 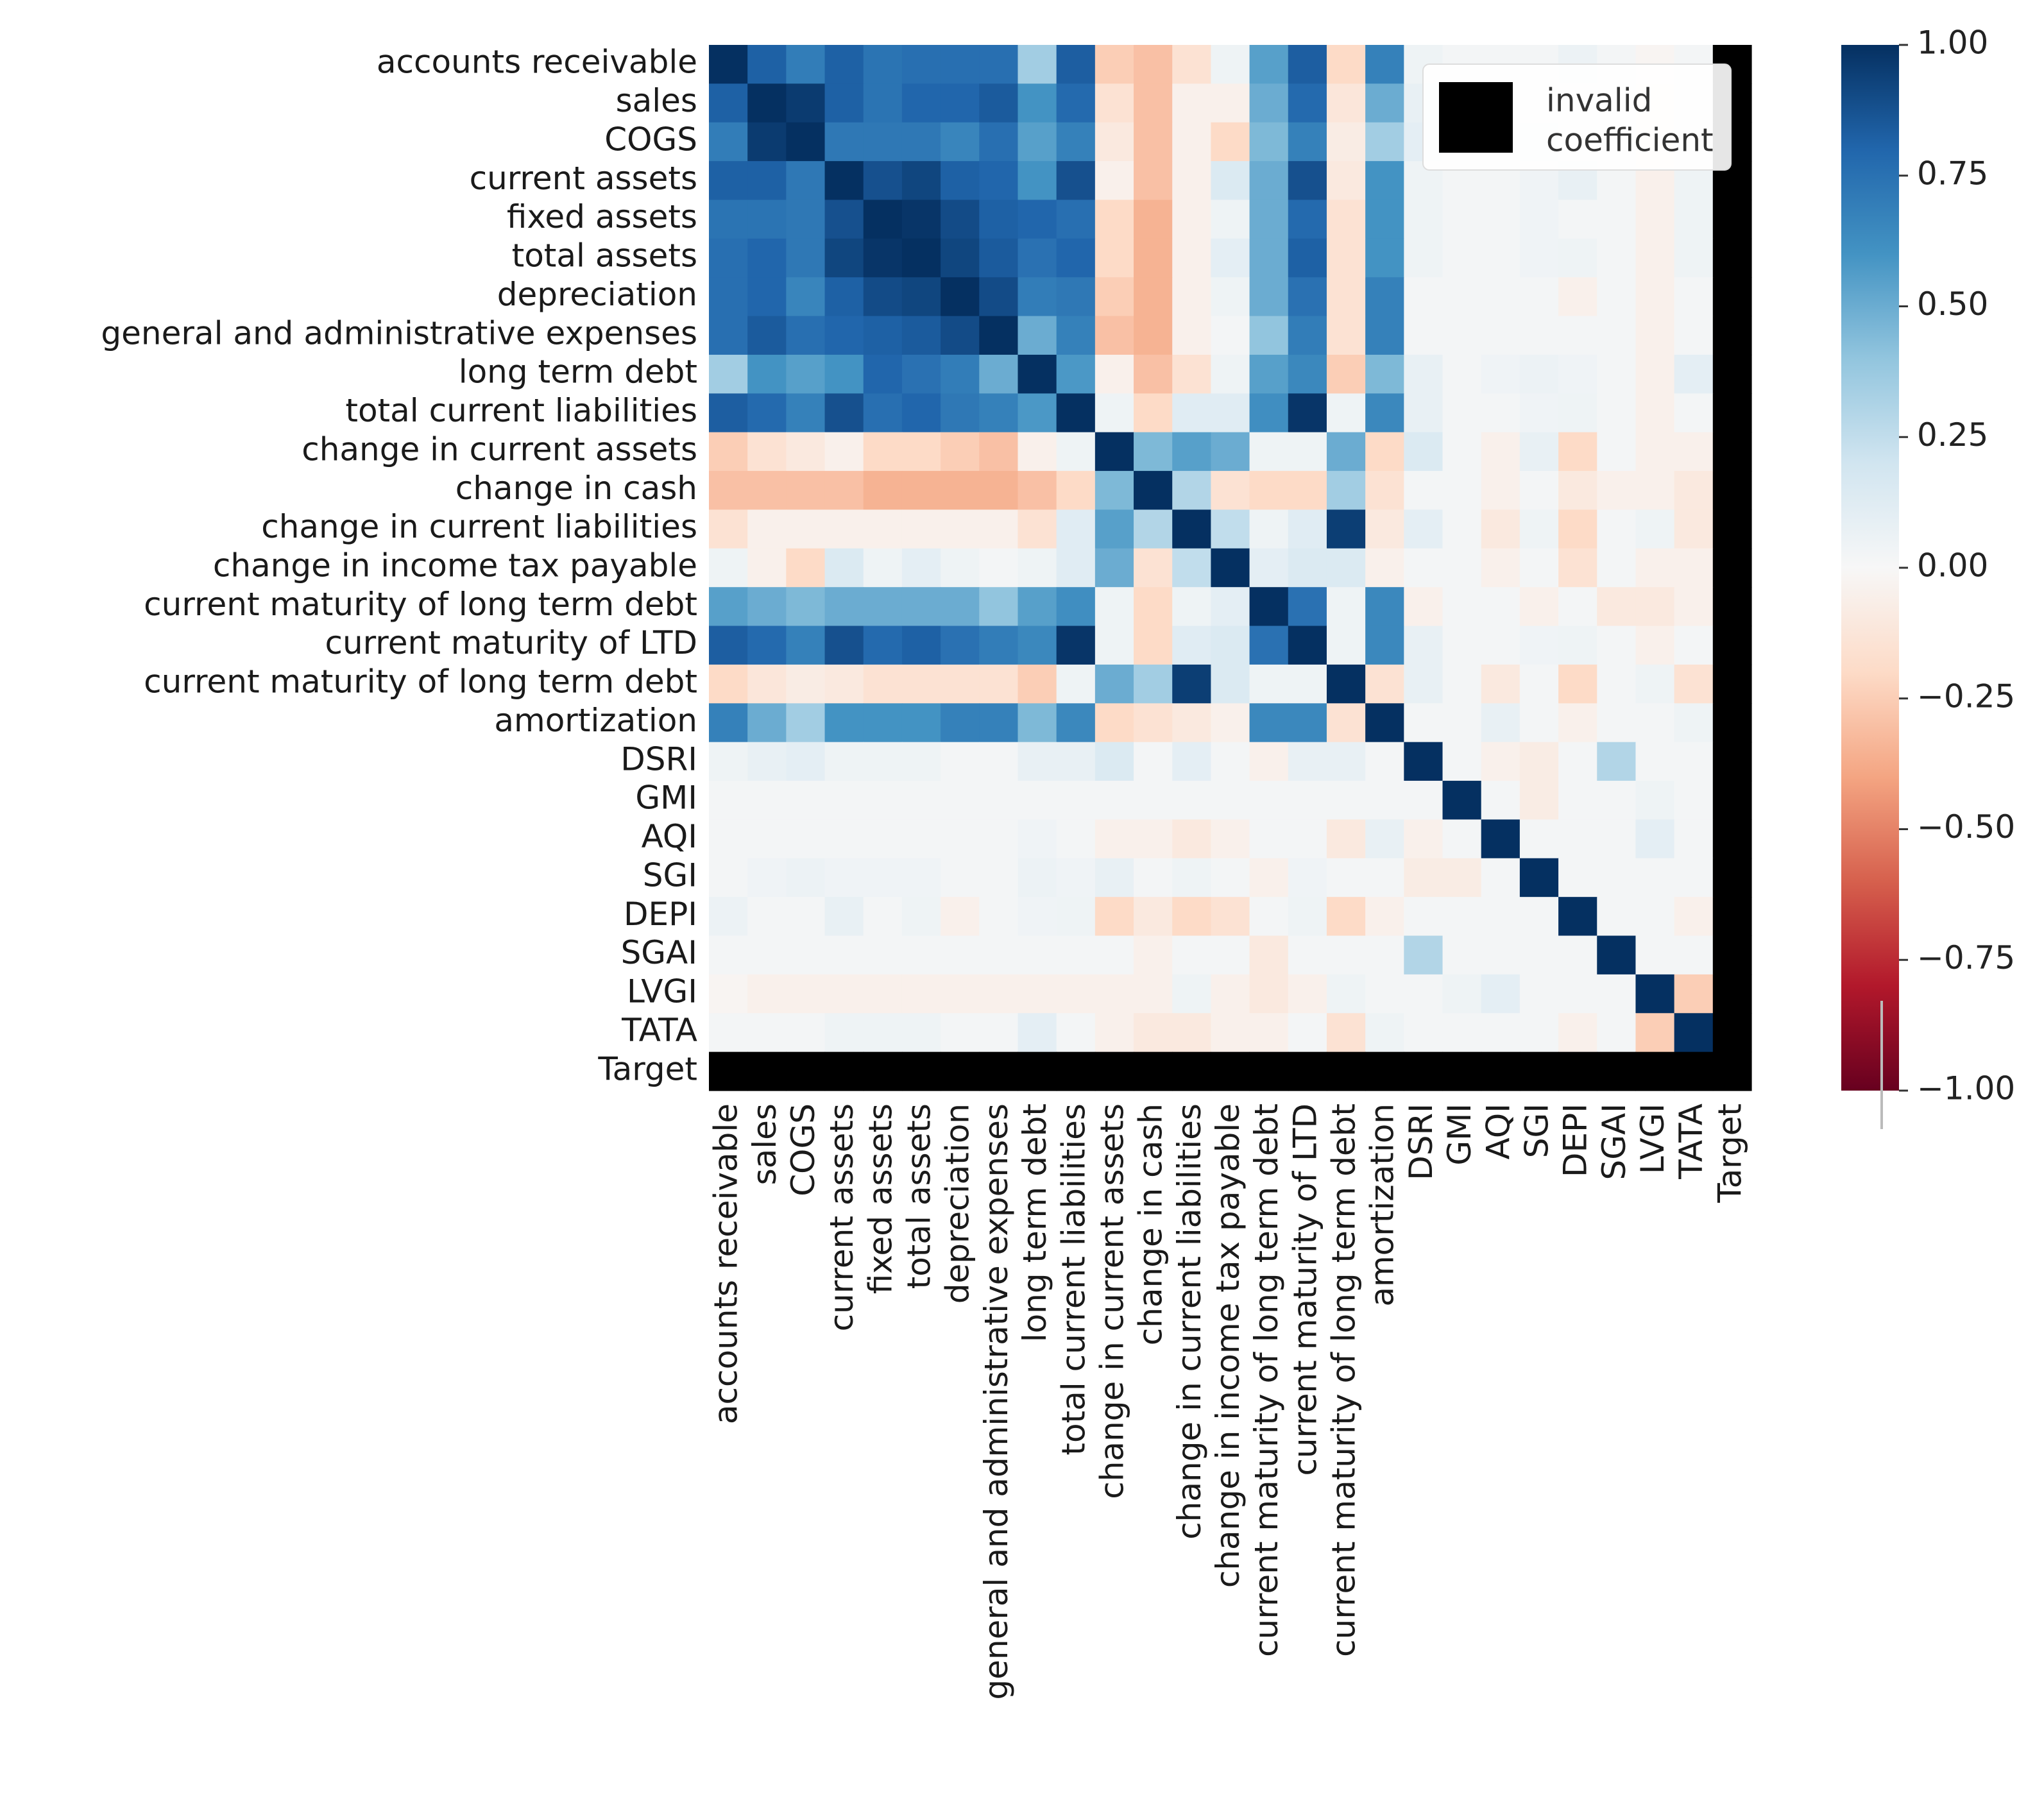 What do you see at coordinates (997, 1401) in the screenshot?
I see `column-label: general and administrative expenses` at bounding box center [997, 1401].